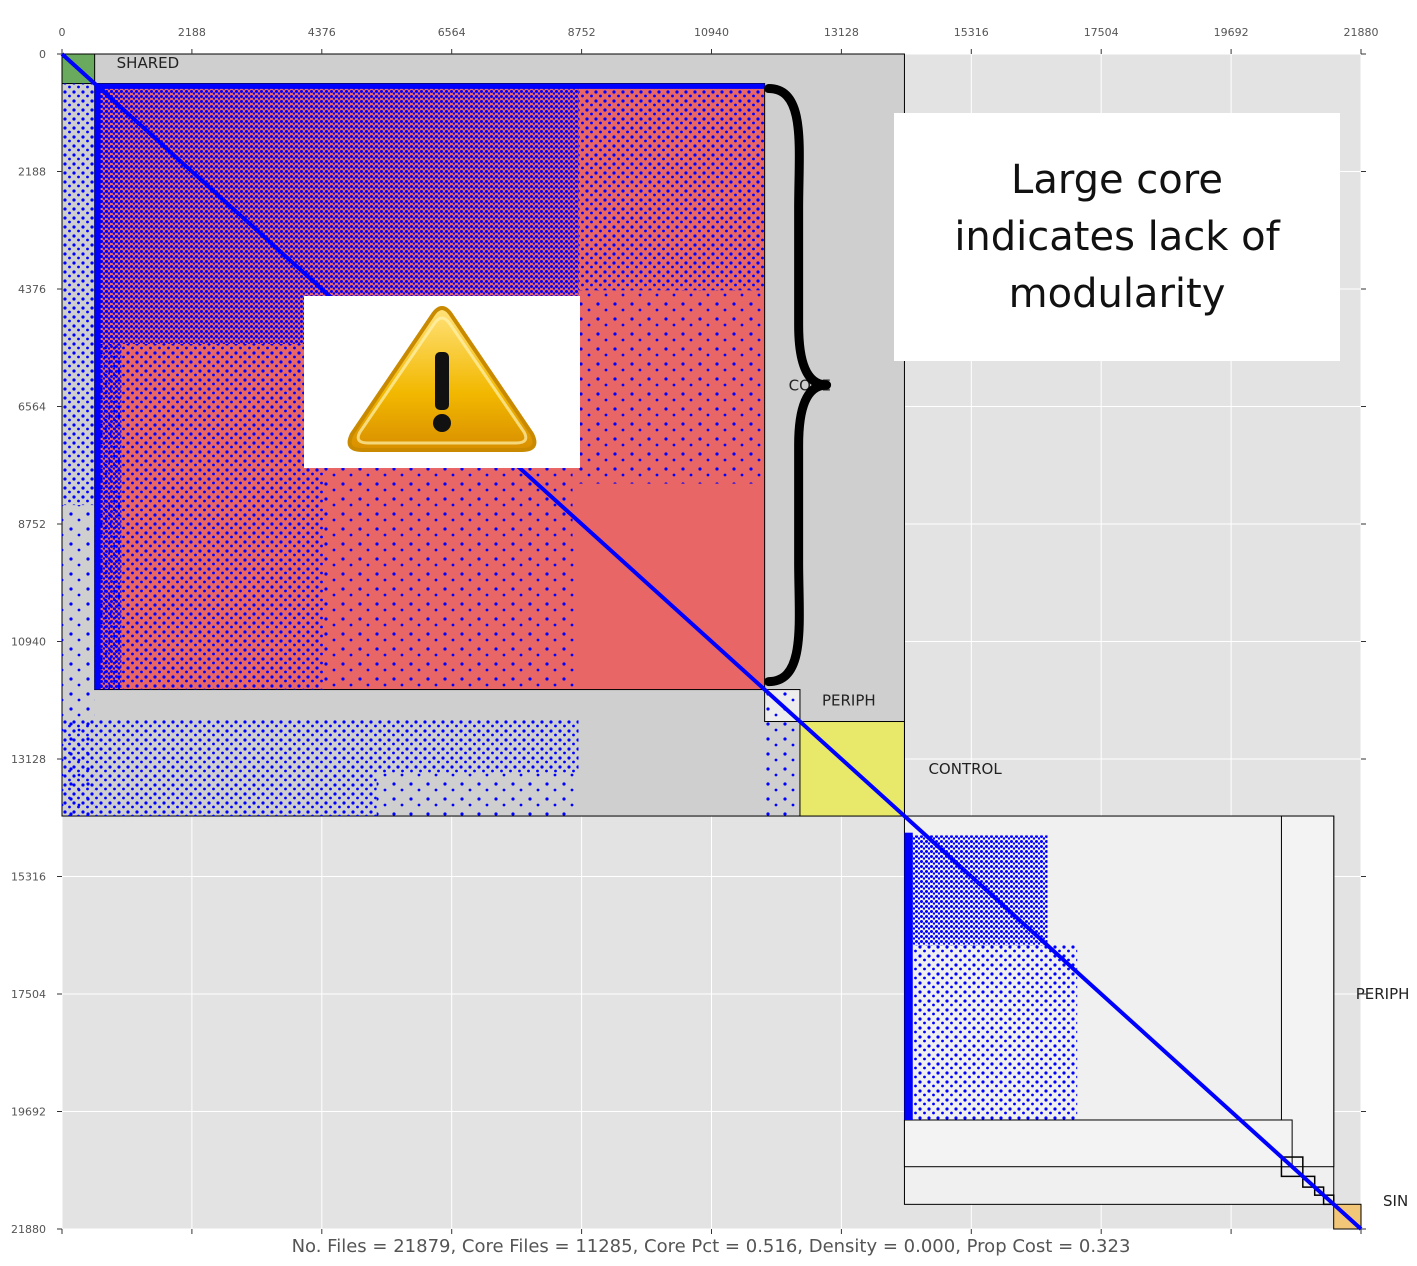  Describe the element at coordinates (582, 32) in the screenshot. I see `x-tick-label: 8752` at that location.